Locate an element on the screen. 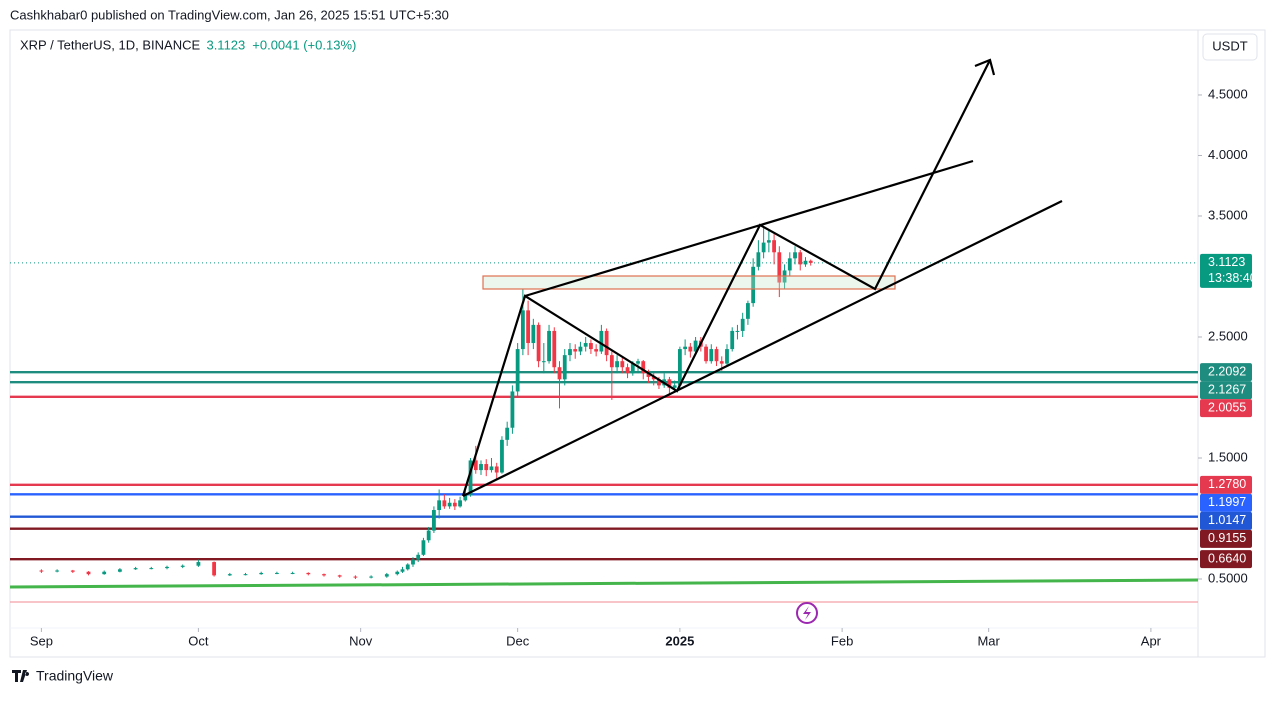 This screenshot has height=701, width=1280. y-tick-label: 3.5000 is located at coordinates (1228, 214).